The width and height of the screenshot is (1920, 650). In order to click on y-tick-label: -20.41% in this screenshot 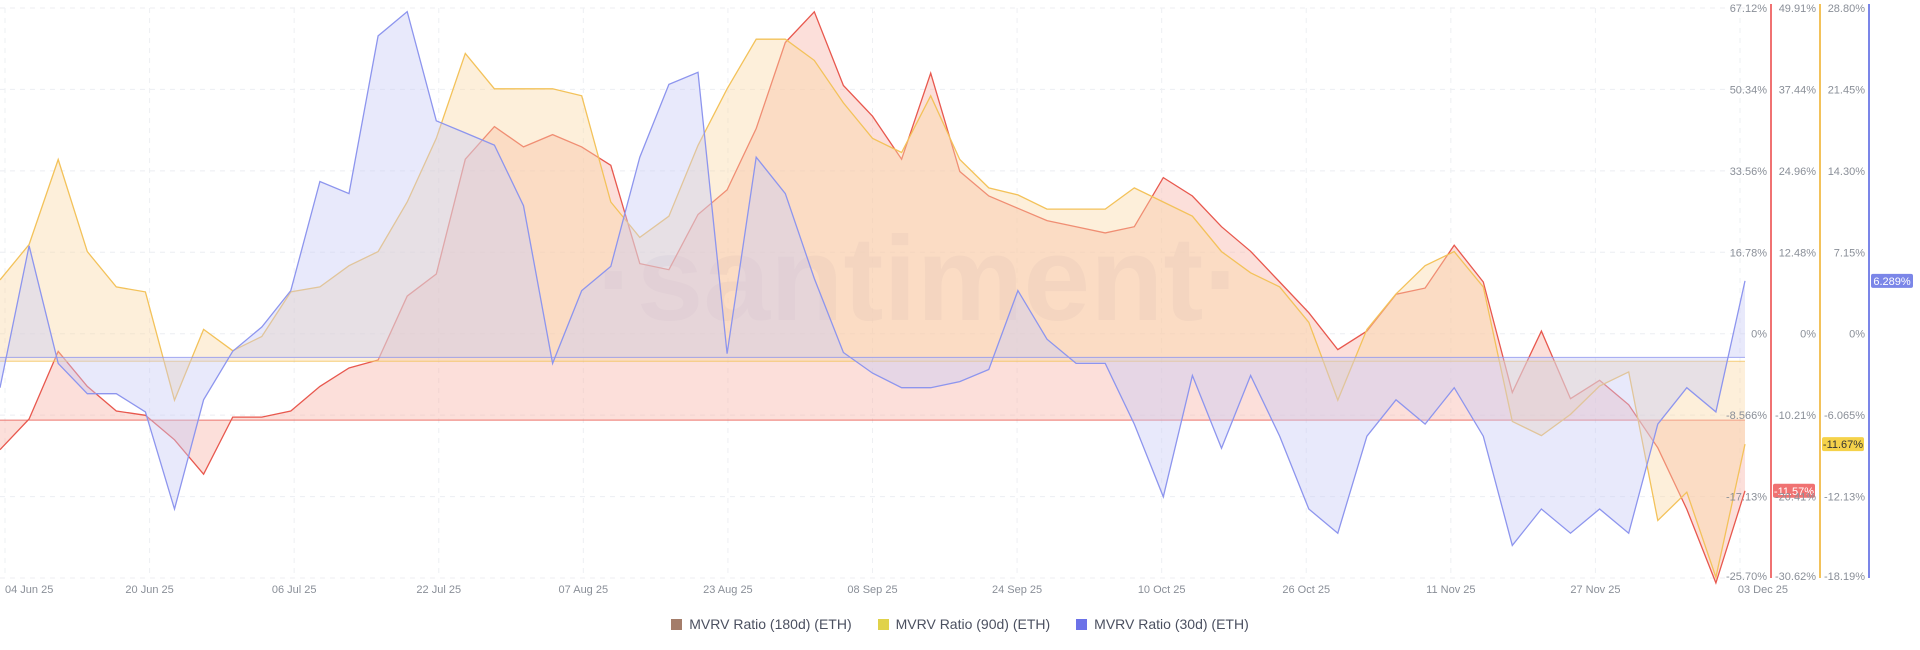, I will do `click(1795, 498)`.